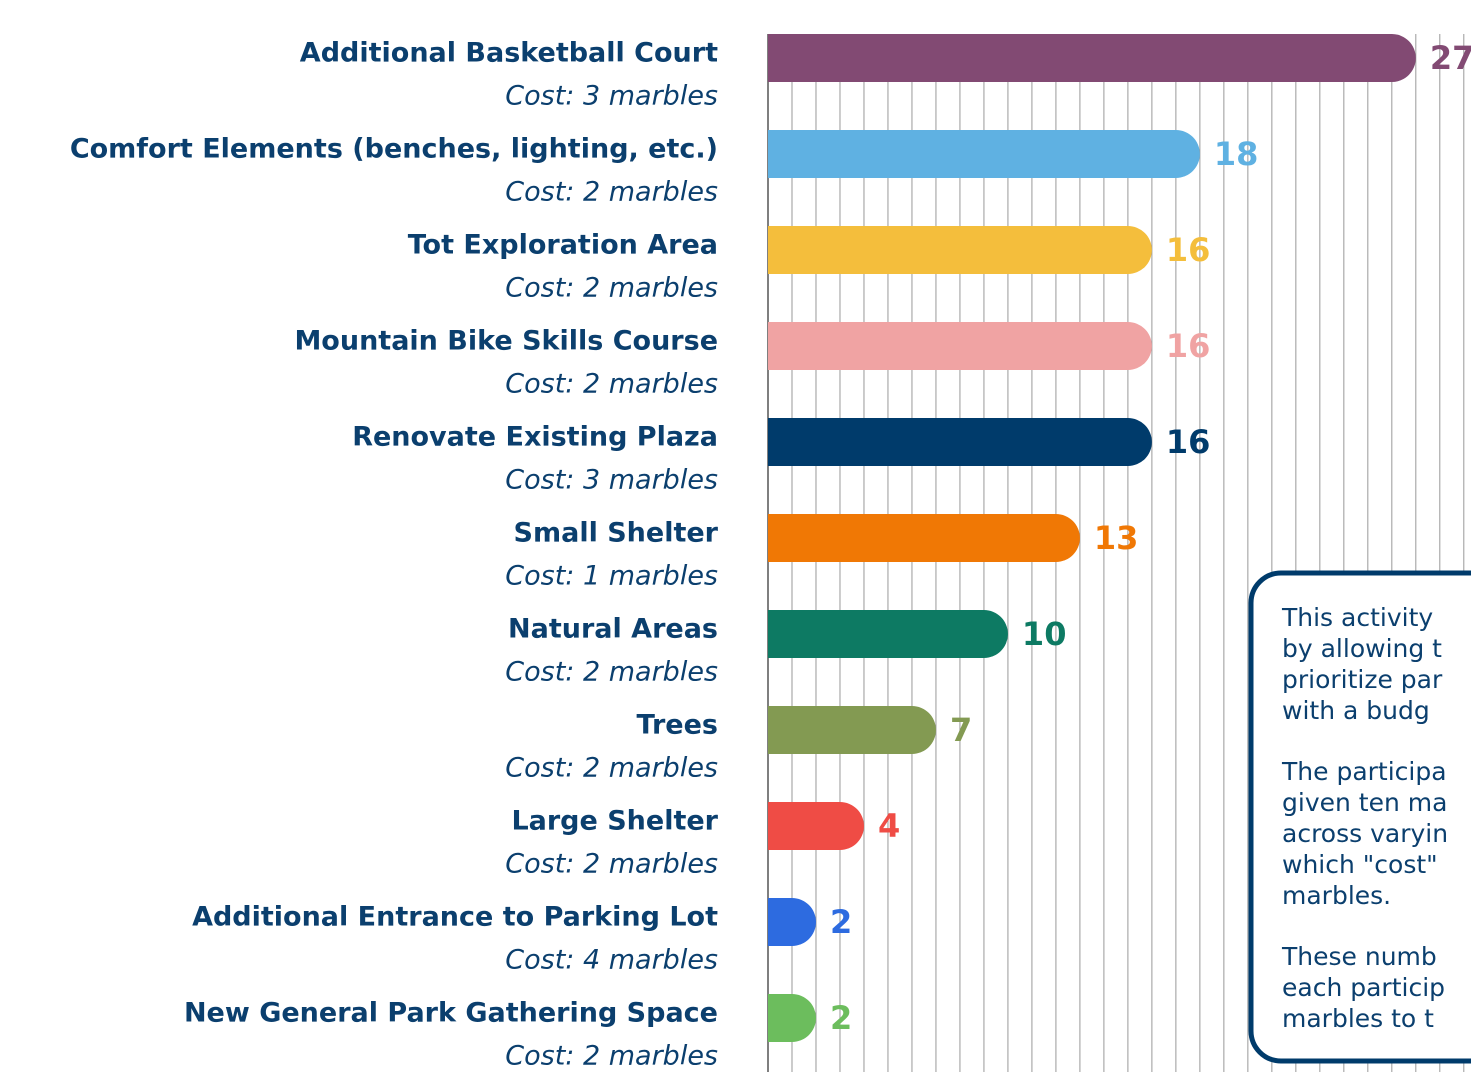 The image size is (1471, 1072). What do you see at coordinates (611, 576) in the screenshot?
I see `category-cost: Cost: 1 marbles` at bounding box center [611, 576].